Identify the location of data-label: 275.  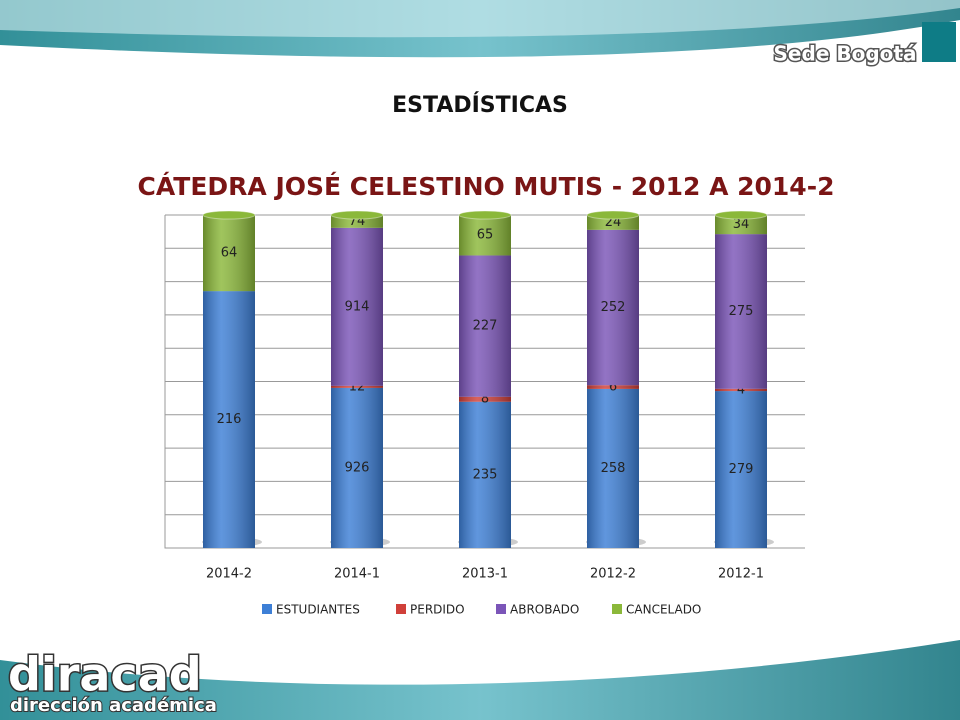
(741, 311).